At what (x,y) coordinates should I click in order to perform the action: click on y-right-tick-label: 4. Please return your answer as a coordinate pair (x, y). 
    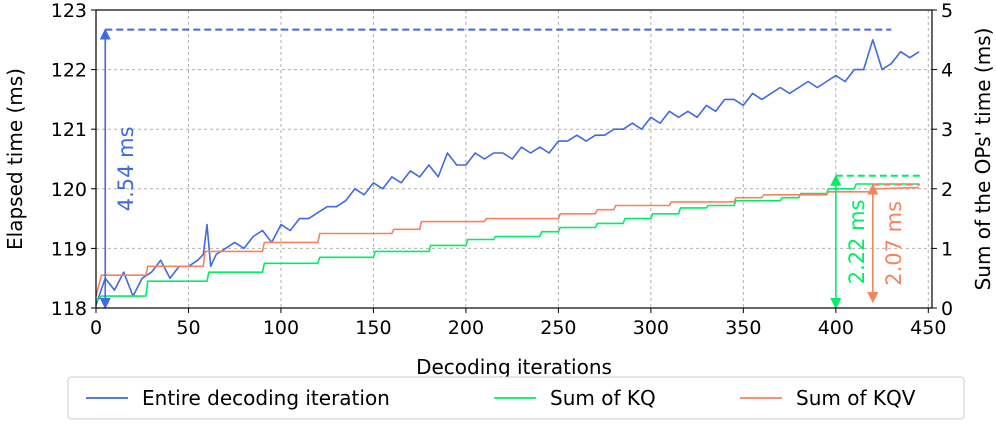
    Looking at the image, I should click on (947, 71).